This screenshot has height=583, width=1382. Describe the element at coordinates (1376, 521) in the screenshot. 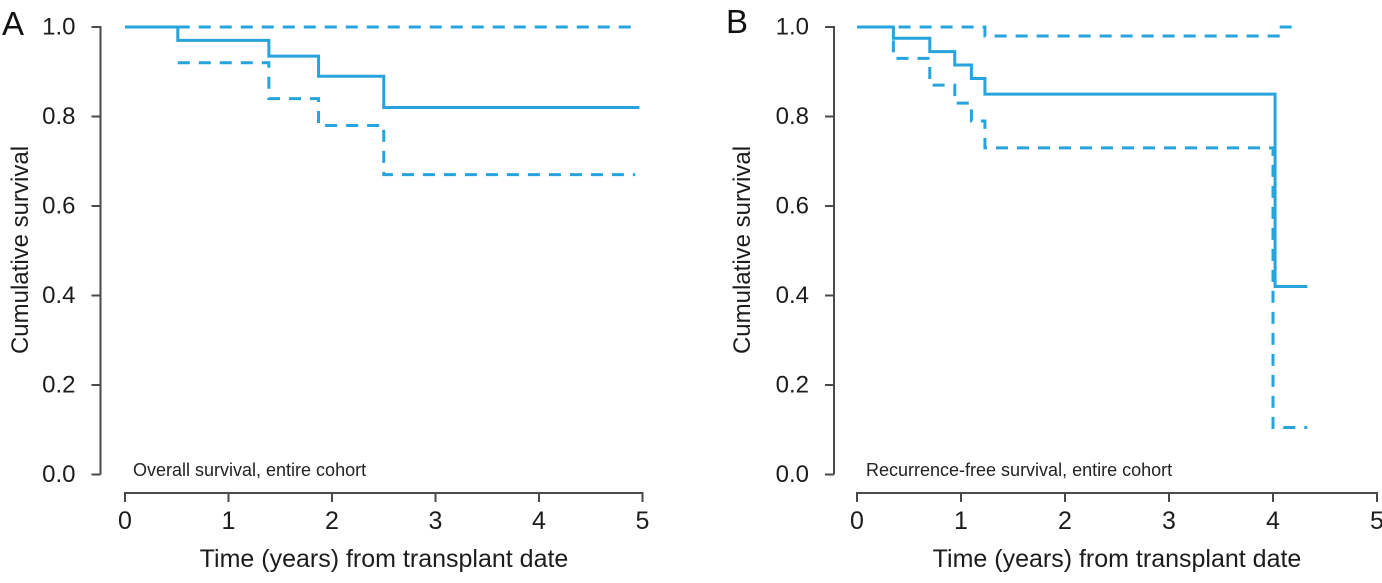

I see `x-tick-label-b: 5` at that location.